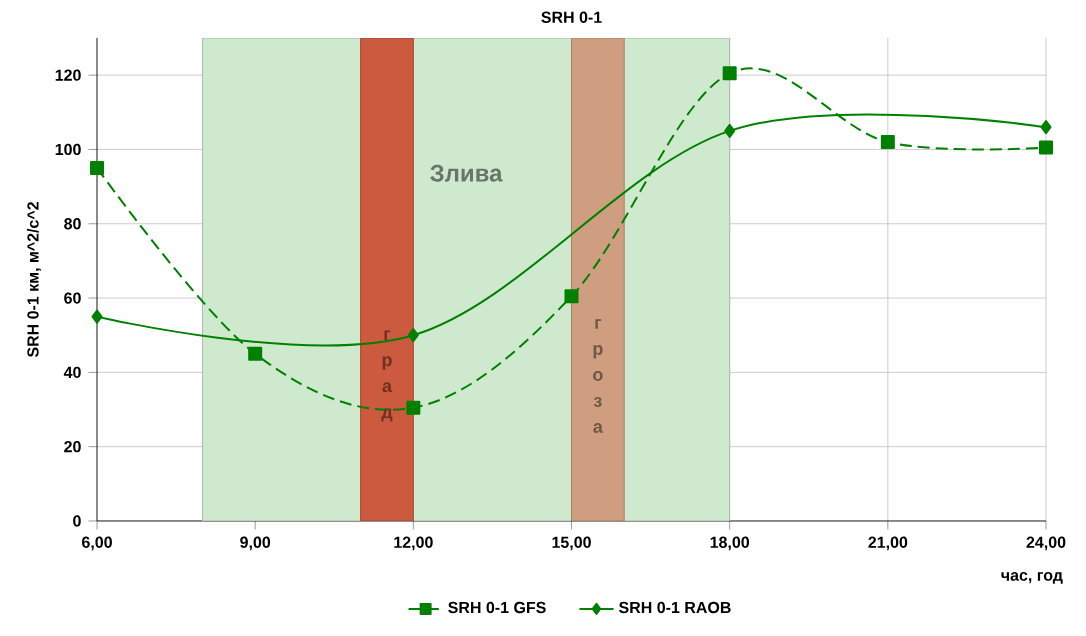 The image size is (1086, 636). Describe the element at coordinates (1046, 543) in the screenshot. I see `x-tick-label: 24,00` at that location.